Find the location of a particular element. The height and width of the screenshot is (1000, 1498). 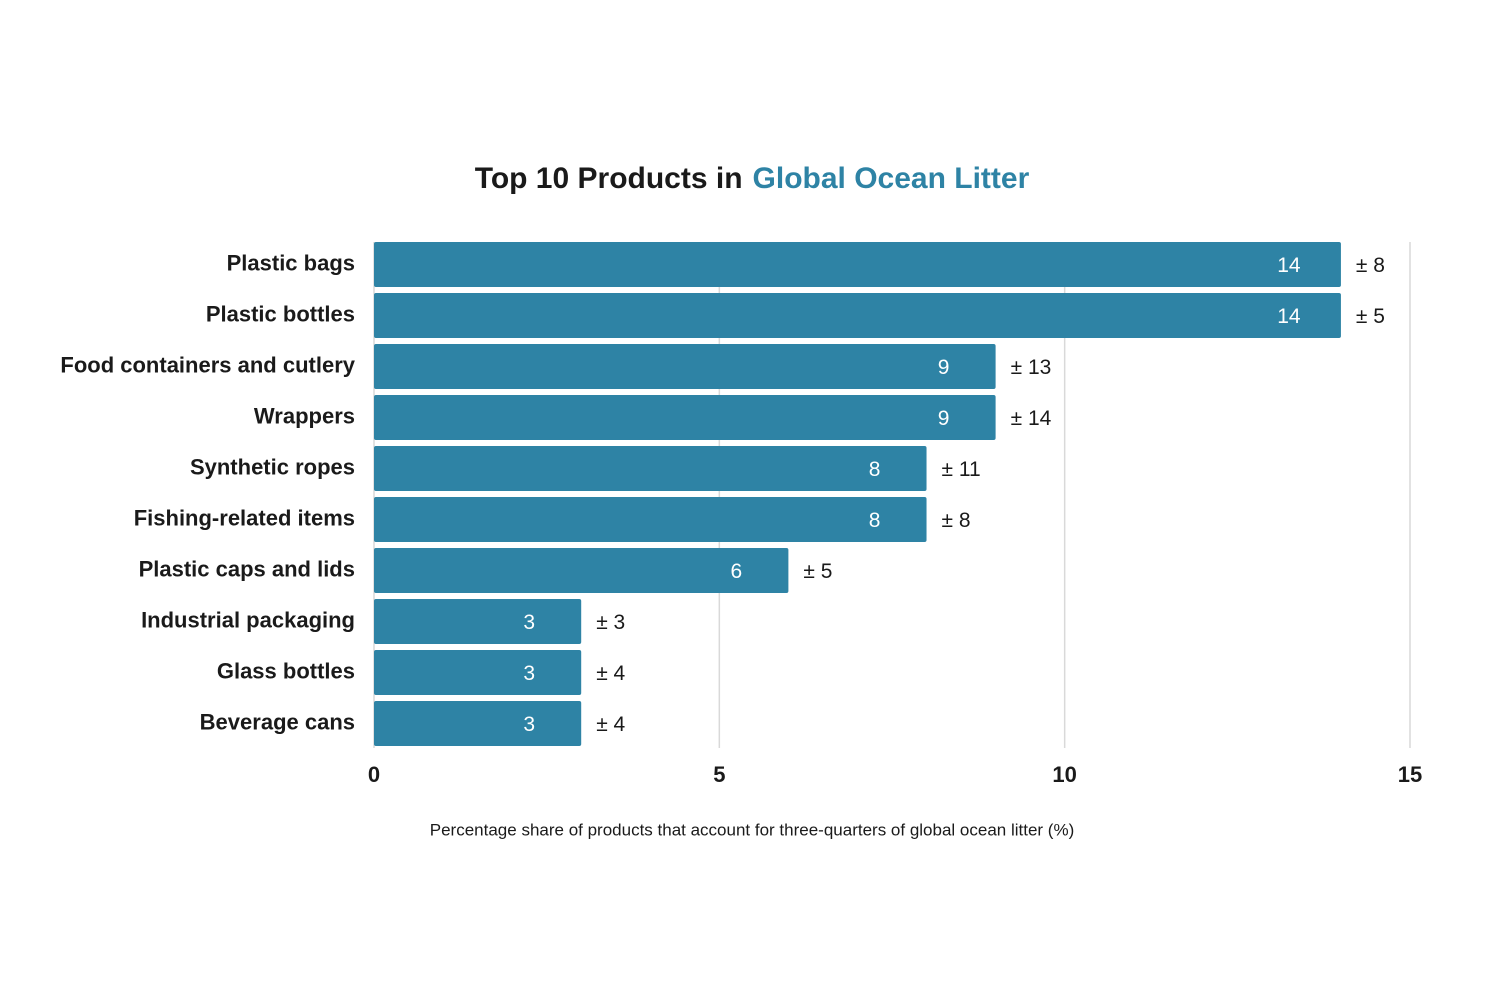

y-tick-label: Food containers and cutlery is located at coordinates (207, 364).